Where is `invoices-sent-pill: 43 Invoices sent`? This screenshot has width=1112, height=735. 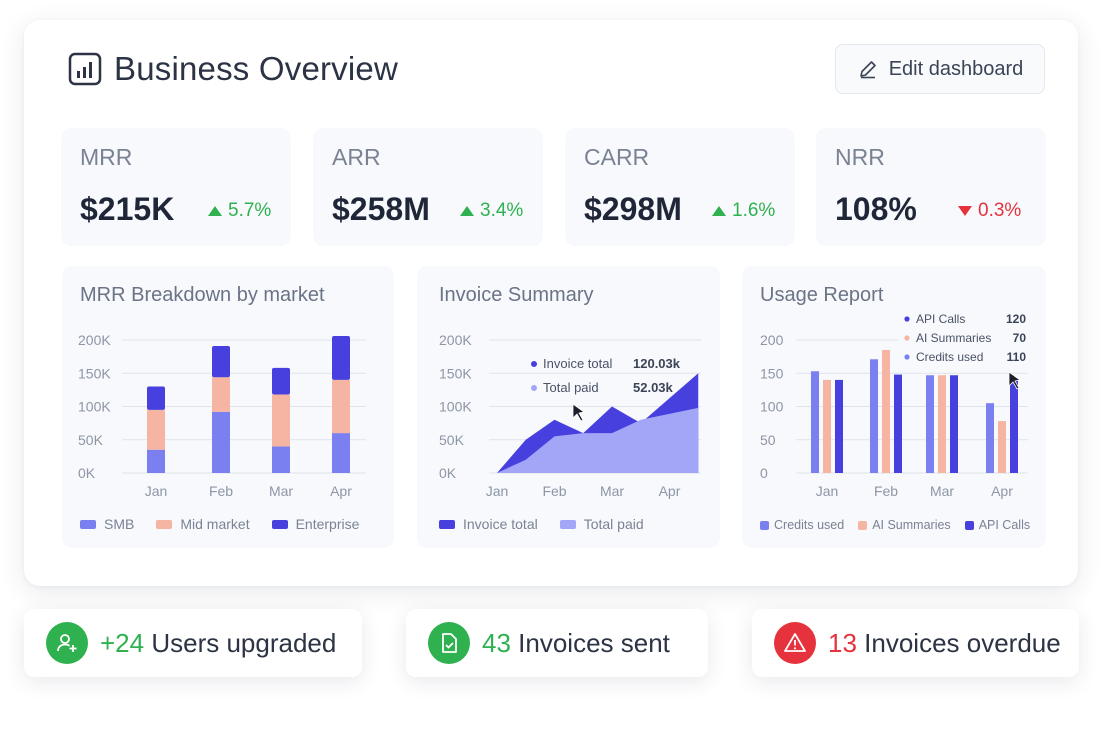
invoices-sent-pill: 43 Invoices sent is located at coordinates (557, 643).